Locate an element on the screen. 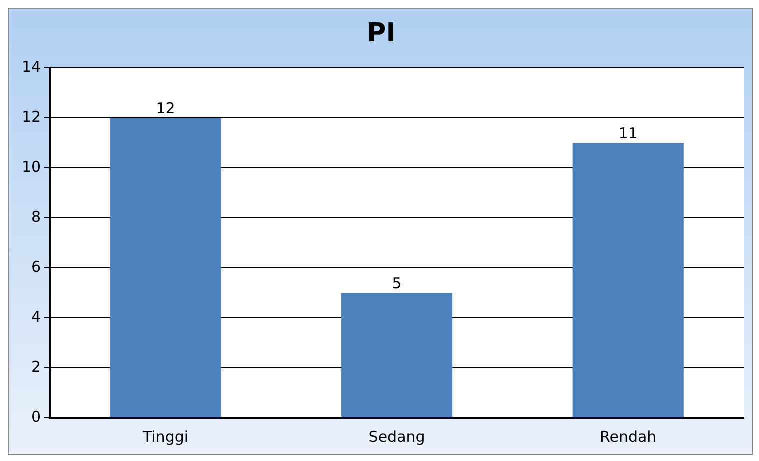 This screenshot has width=759, height=461. data-label: 11 is located at coordinates (628, 133).